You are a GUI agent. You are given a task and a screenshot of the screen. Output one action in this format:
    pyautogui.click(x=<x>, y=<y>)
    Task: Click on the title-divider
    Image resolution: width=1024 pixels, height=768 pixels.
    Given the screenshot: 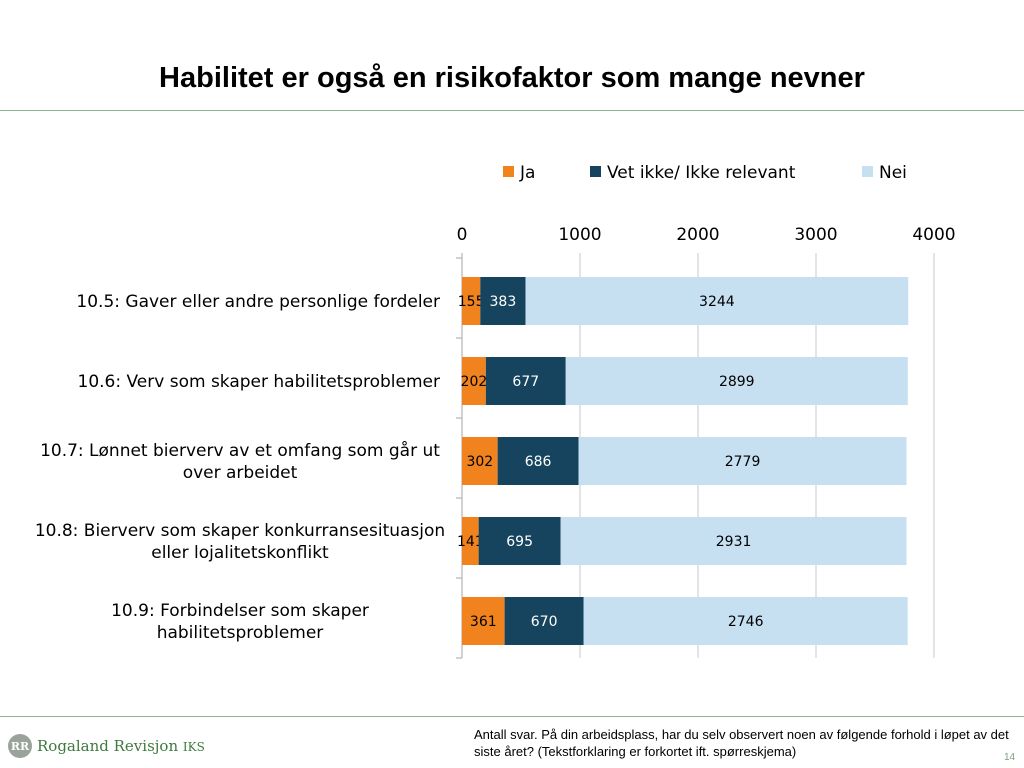 What is the action you would take?
    pyautogui.click(x=512, y=110)
    